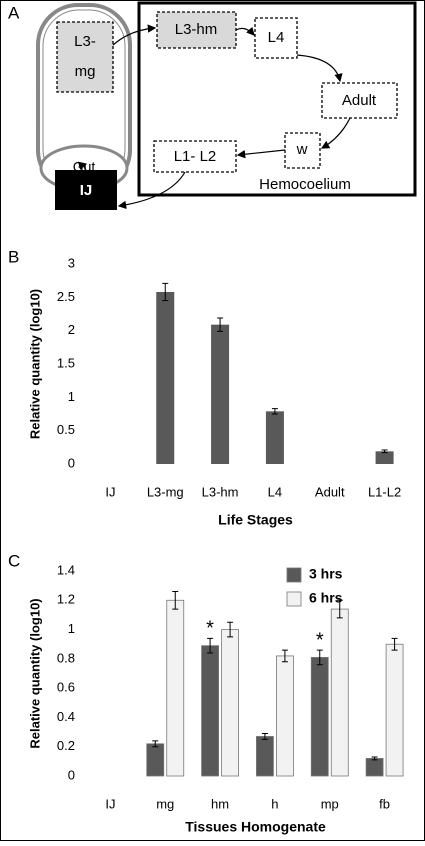 This screenshot has width=425, height=846. Describe the element at coordinates (66, 429) in the screenshot. I see `y-tick-label: 0.5` at that location.